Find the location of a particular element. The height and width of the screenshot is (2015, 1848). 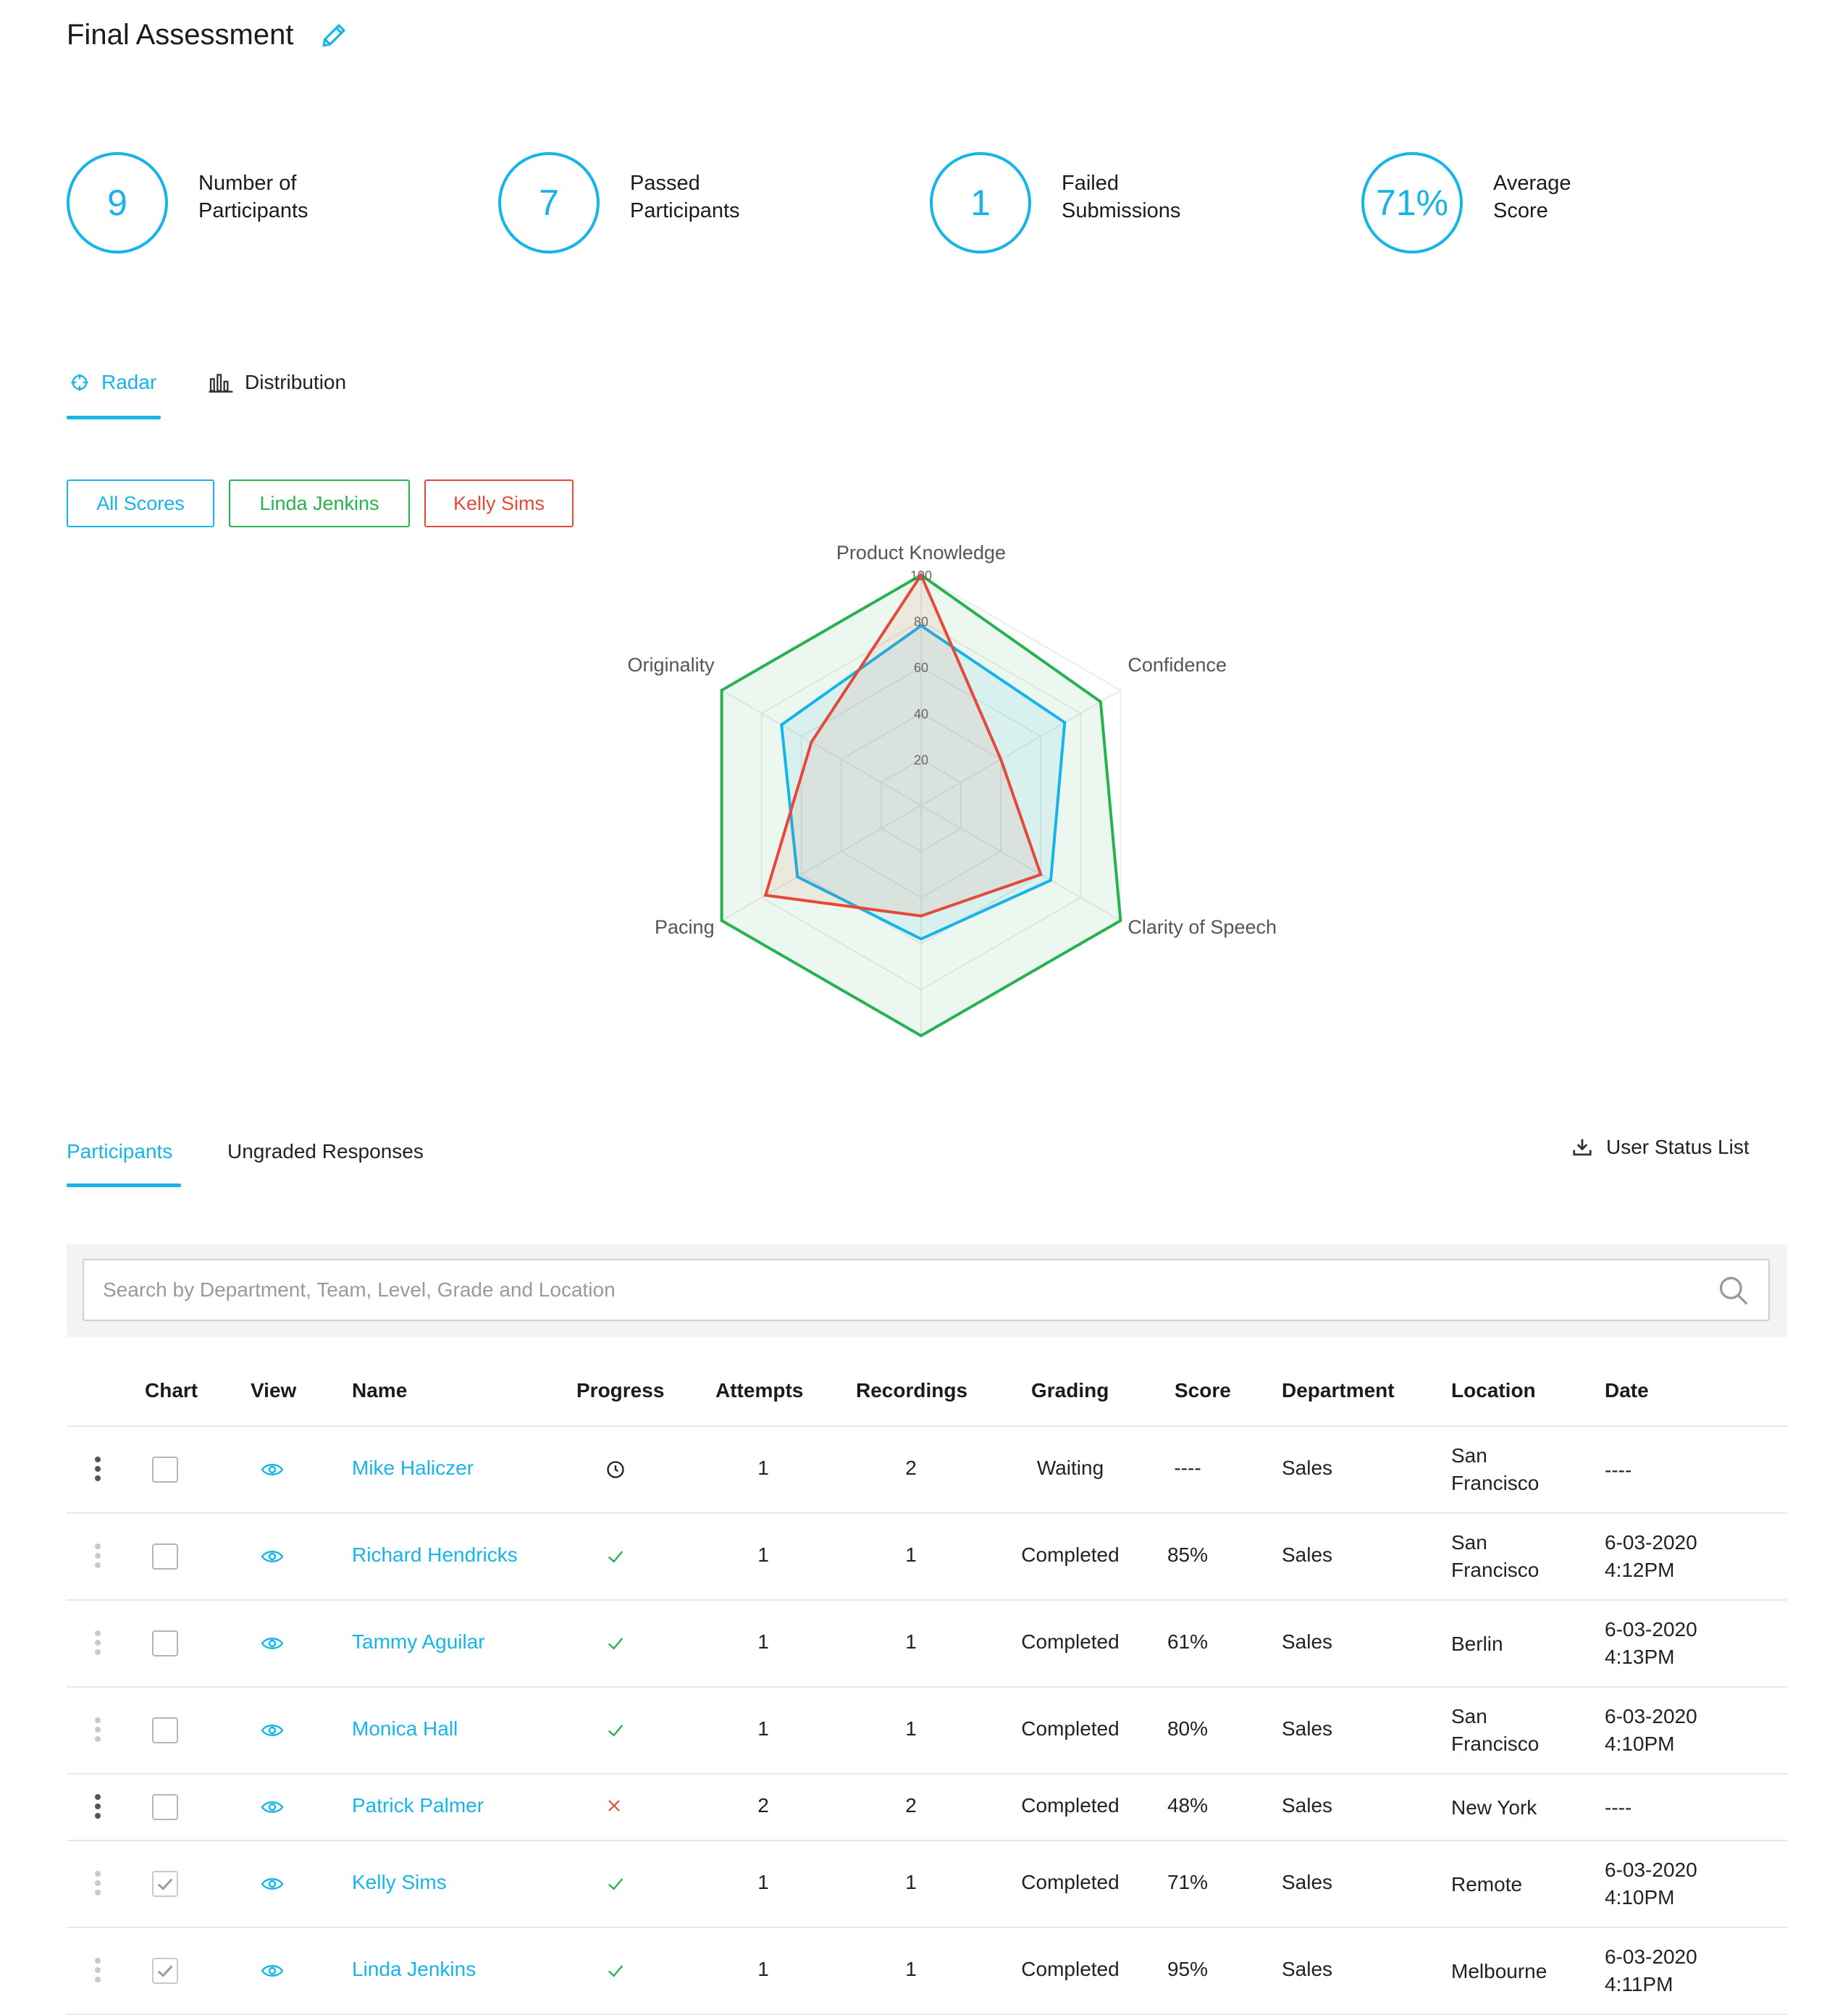

location-value: New York is located at coordinates (1494, 1807).